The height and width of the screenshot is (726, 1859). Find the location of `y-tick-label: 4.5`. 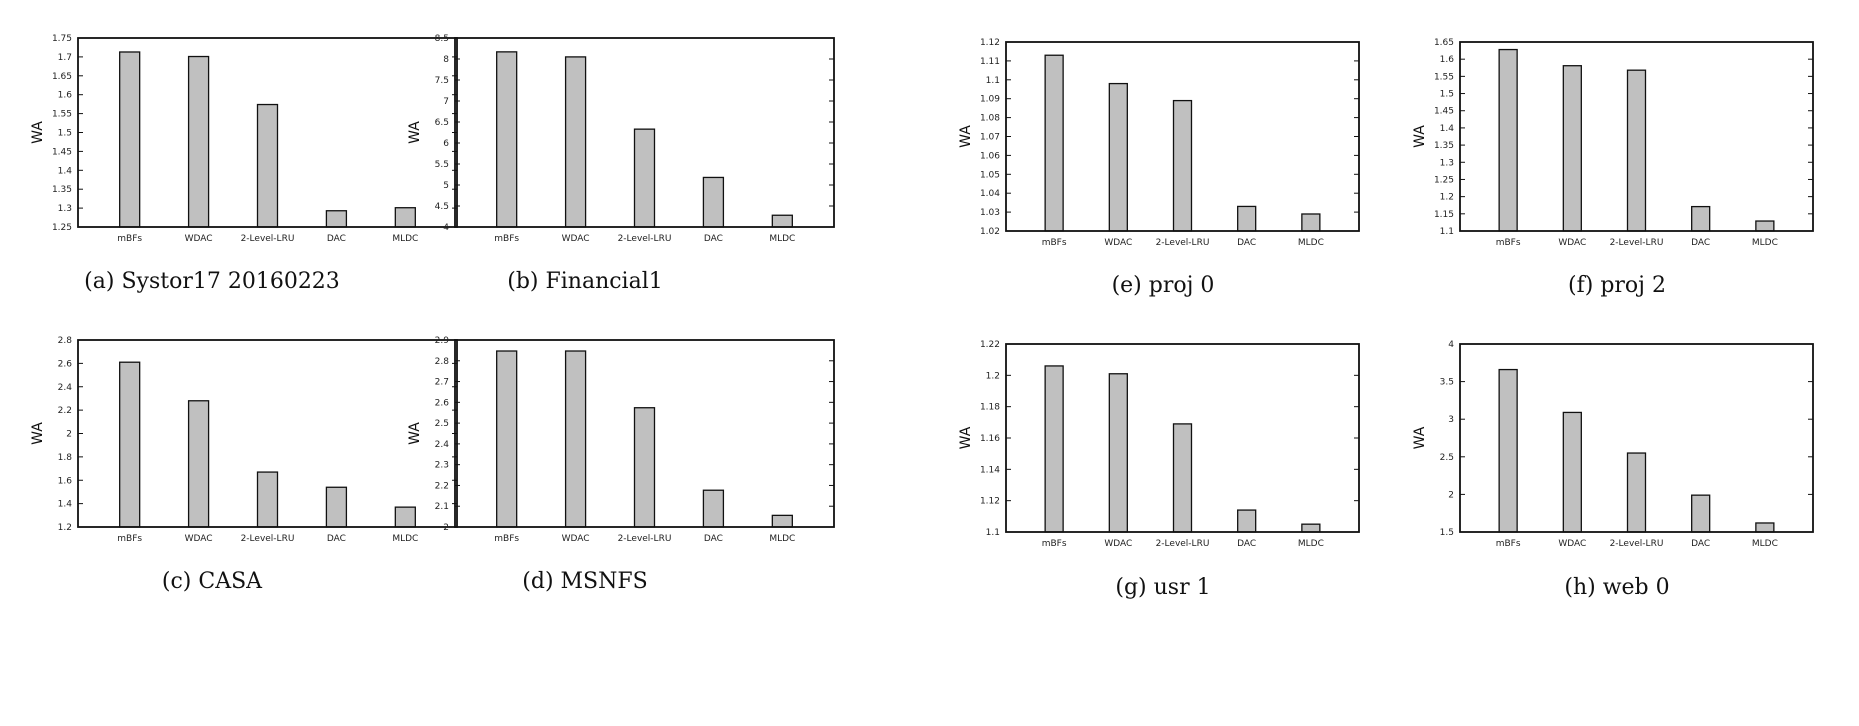

y-tick-label: 4.5 is located at coordinates (442, 207).